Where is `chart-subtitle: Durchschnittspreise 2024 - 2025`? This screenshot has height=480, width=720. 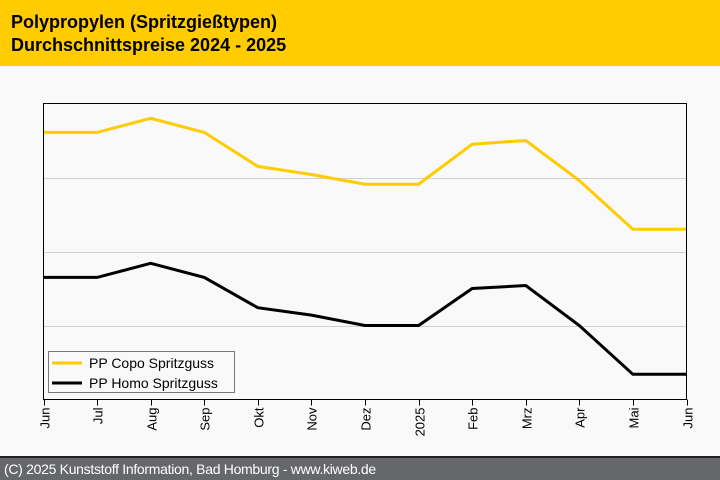
chart-subtitle: Durchschnittspreise 2024 - 2025 is located at coordinates (149, 45).